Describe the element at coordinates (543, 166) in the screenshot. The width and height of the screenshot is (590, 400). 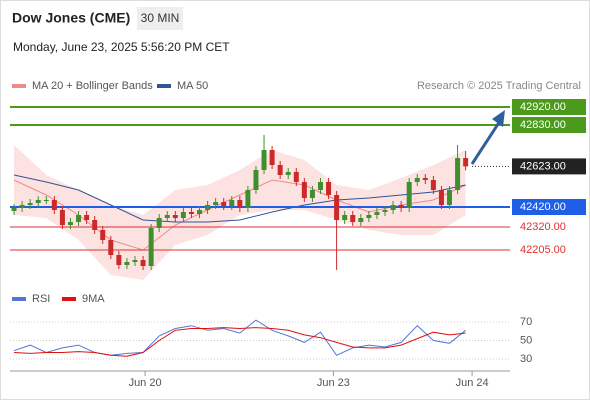
I see `level-label: 42623.00` at that location.